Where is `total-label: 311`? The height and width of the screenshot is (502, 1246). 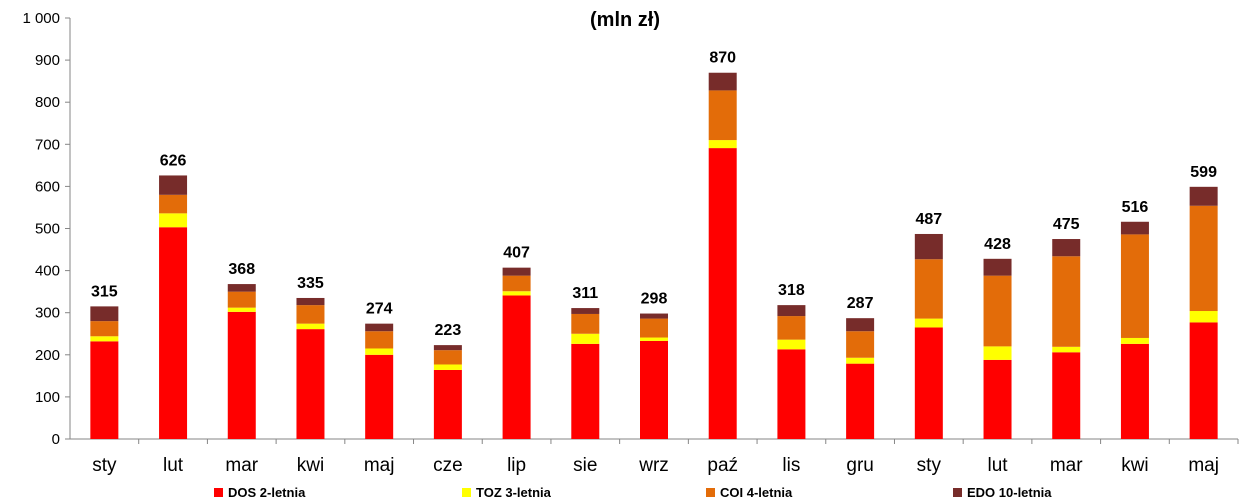
total-label: 311 is located at coordinates (585, 293).